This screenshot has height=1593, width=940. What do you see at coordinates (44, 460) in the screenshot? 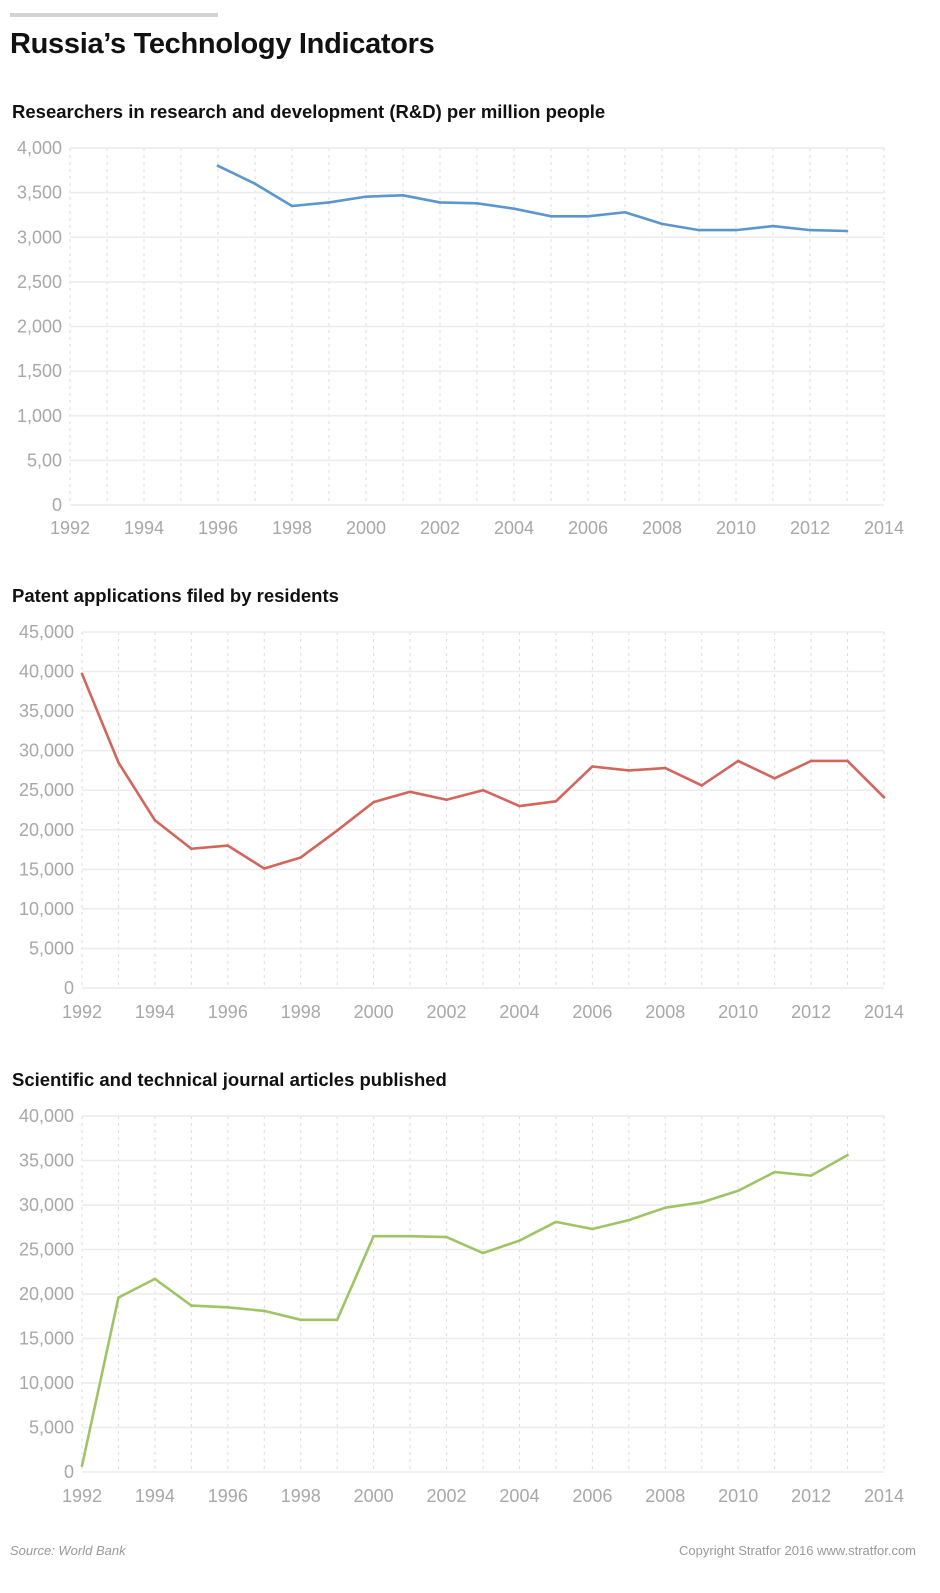
I see `y-tick-label: 5,00` at bounding box center [44, 460].